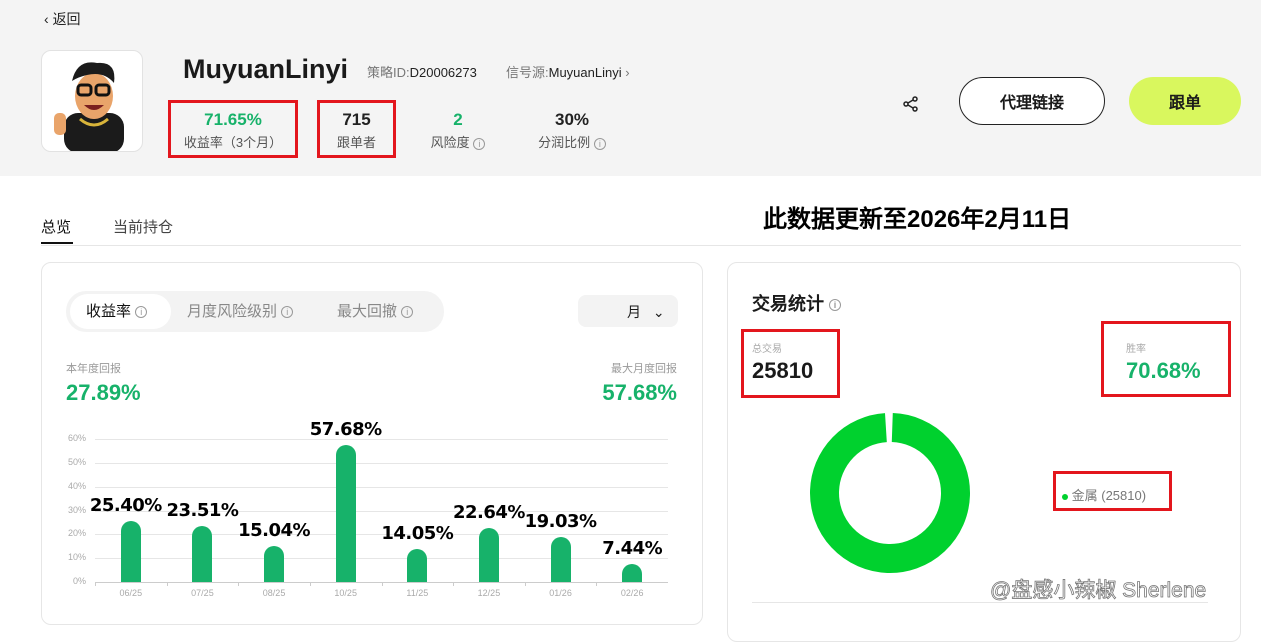 This screenshot has height=642, width=1261. I want to click on period-dropdown: 月 ⌄, so click(628, 311).